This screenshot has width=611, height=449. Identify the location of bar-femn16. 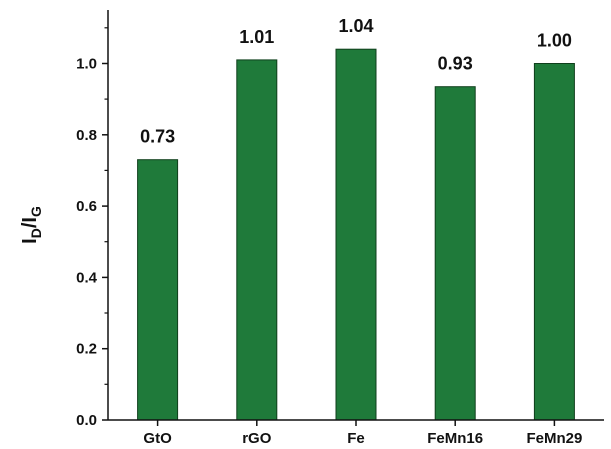
(455, 253).